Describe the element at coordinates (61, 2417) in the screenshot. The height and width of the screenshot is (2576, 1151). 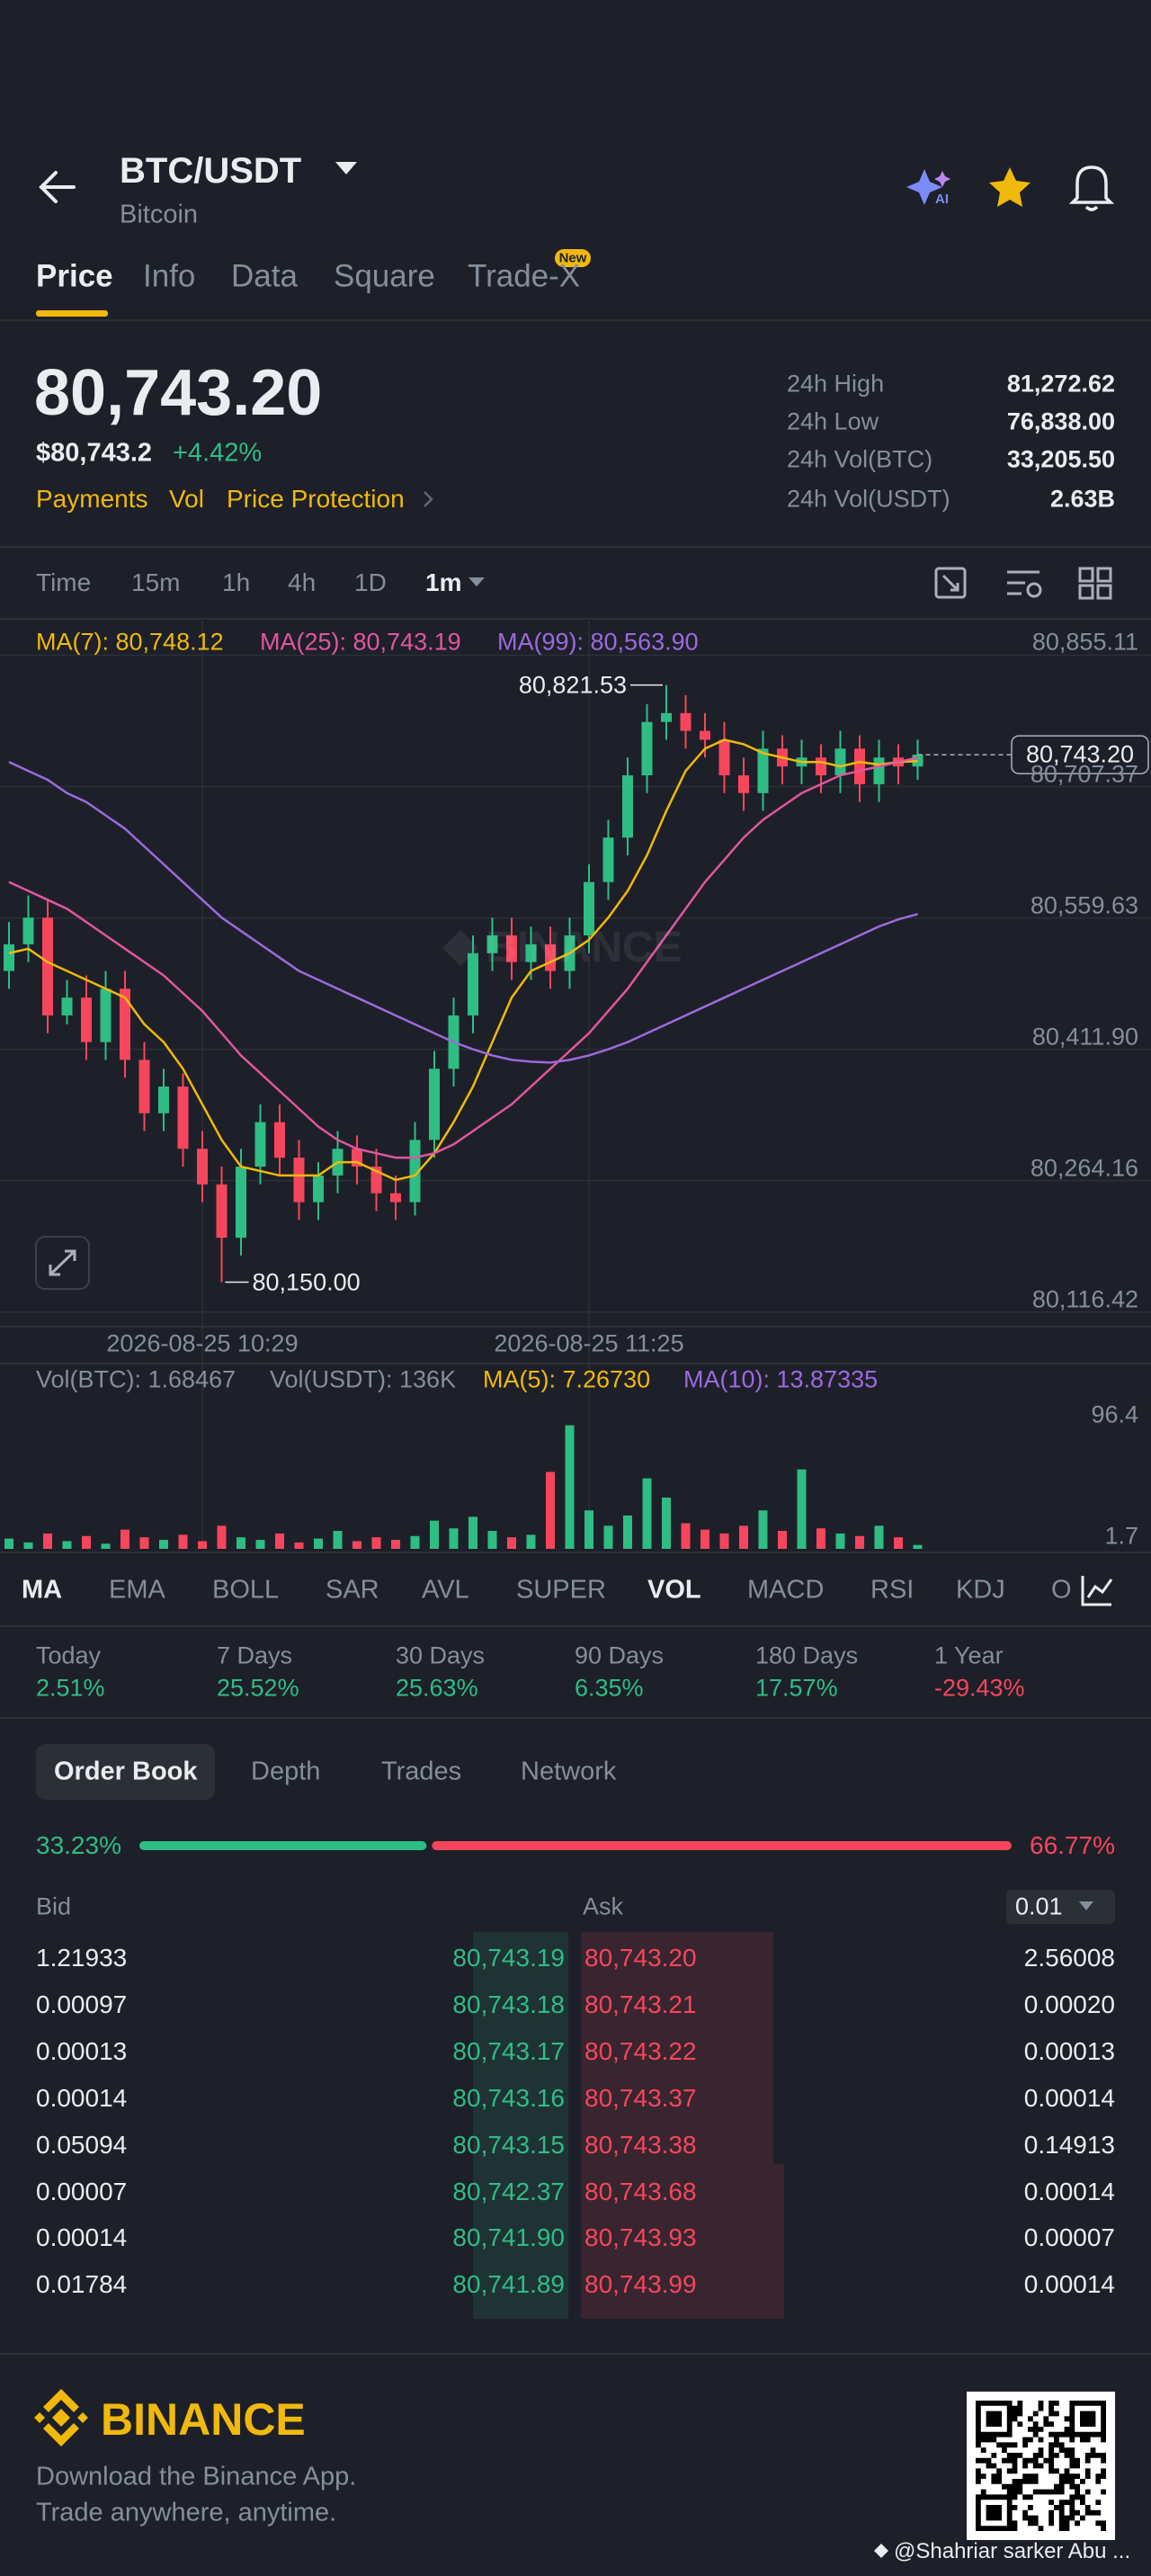
I see `brand-logo` at that location.